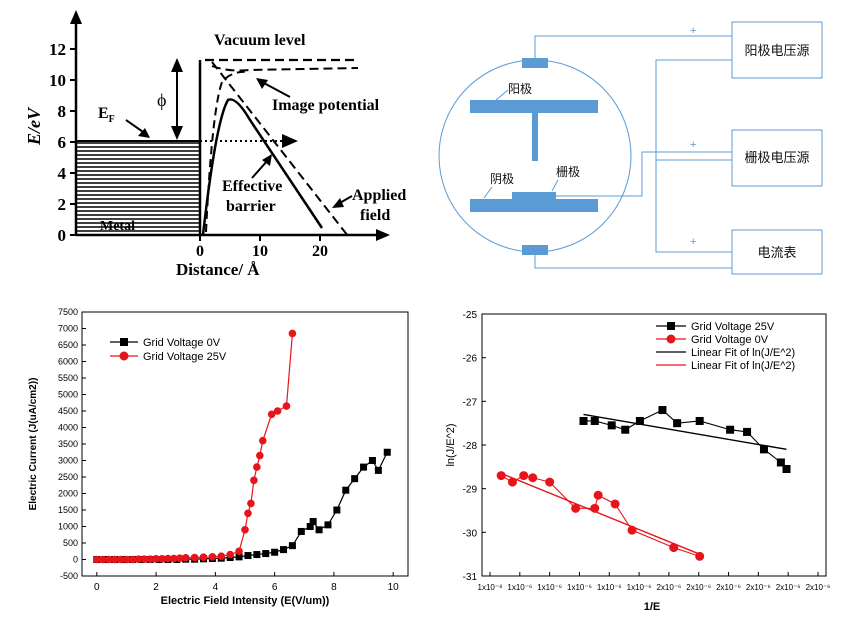  Describe the element at coordinates (245, 601) in the screenshot. I see `x-axis-label: Electric Field Intensity (E(V/um))` at that location.